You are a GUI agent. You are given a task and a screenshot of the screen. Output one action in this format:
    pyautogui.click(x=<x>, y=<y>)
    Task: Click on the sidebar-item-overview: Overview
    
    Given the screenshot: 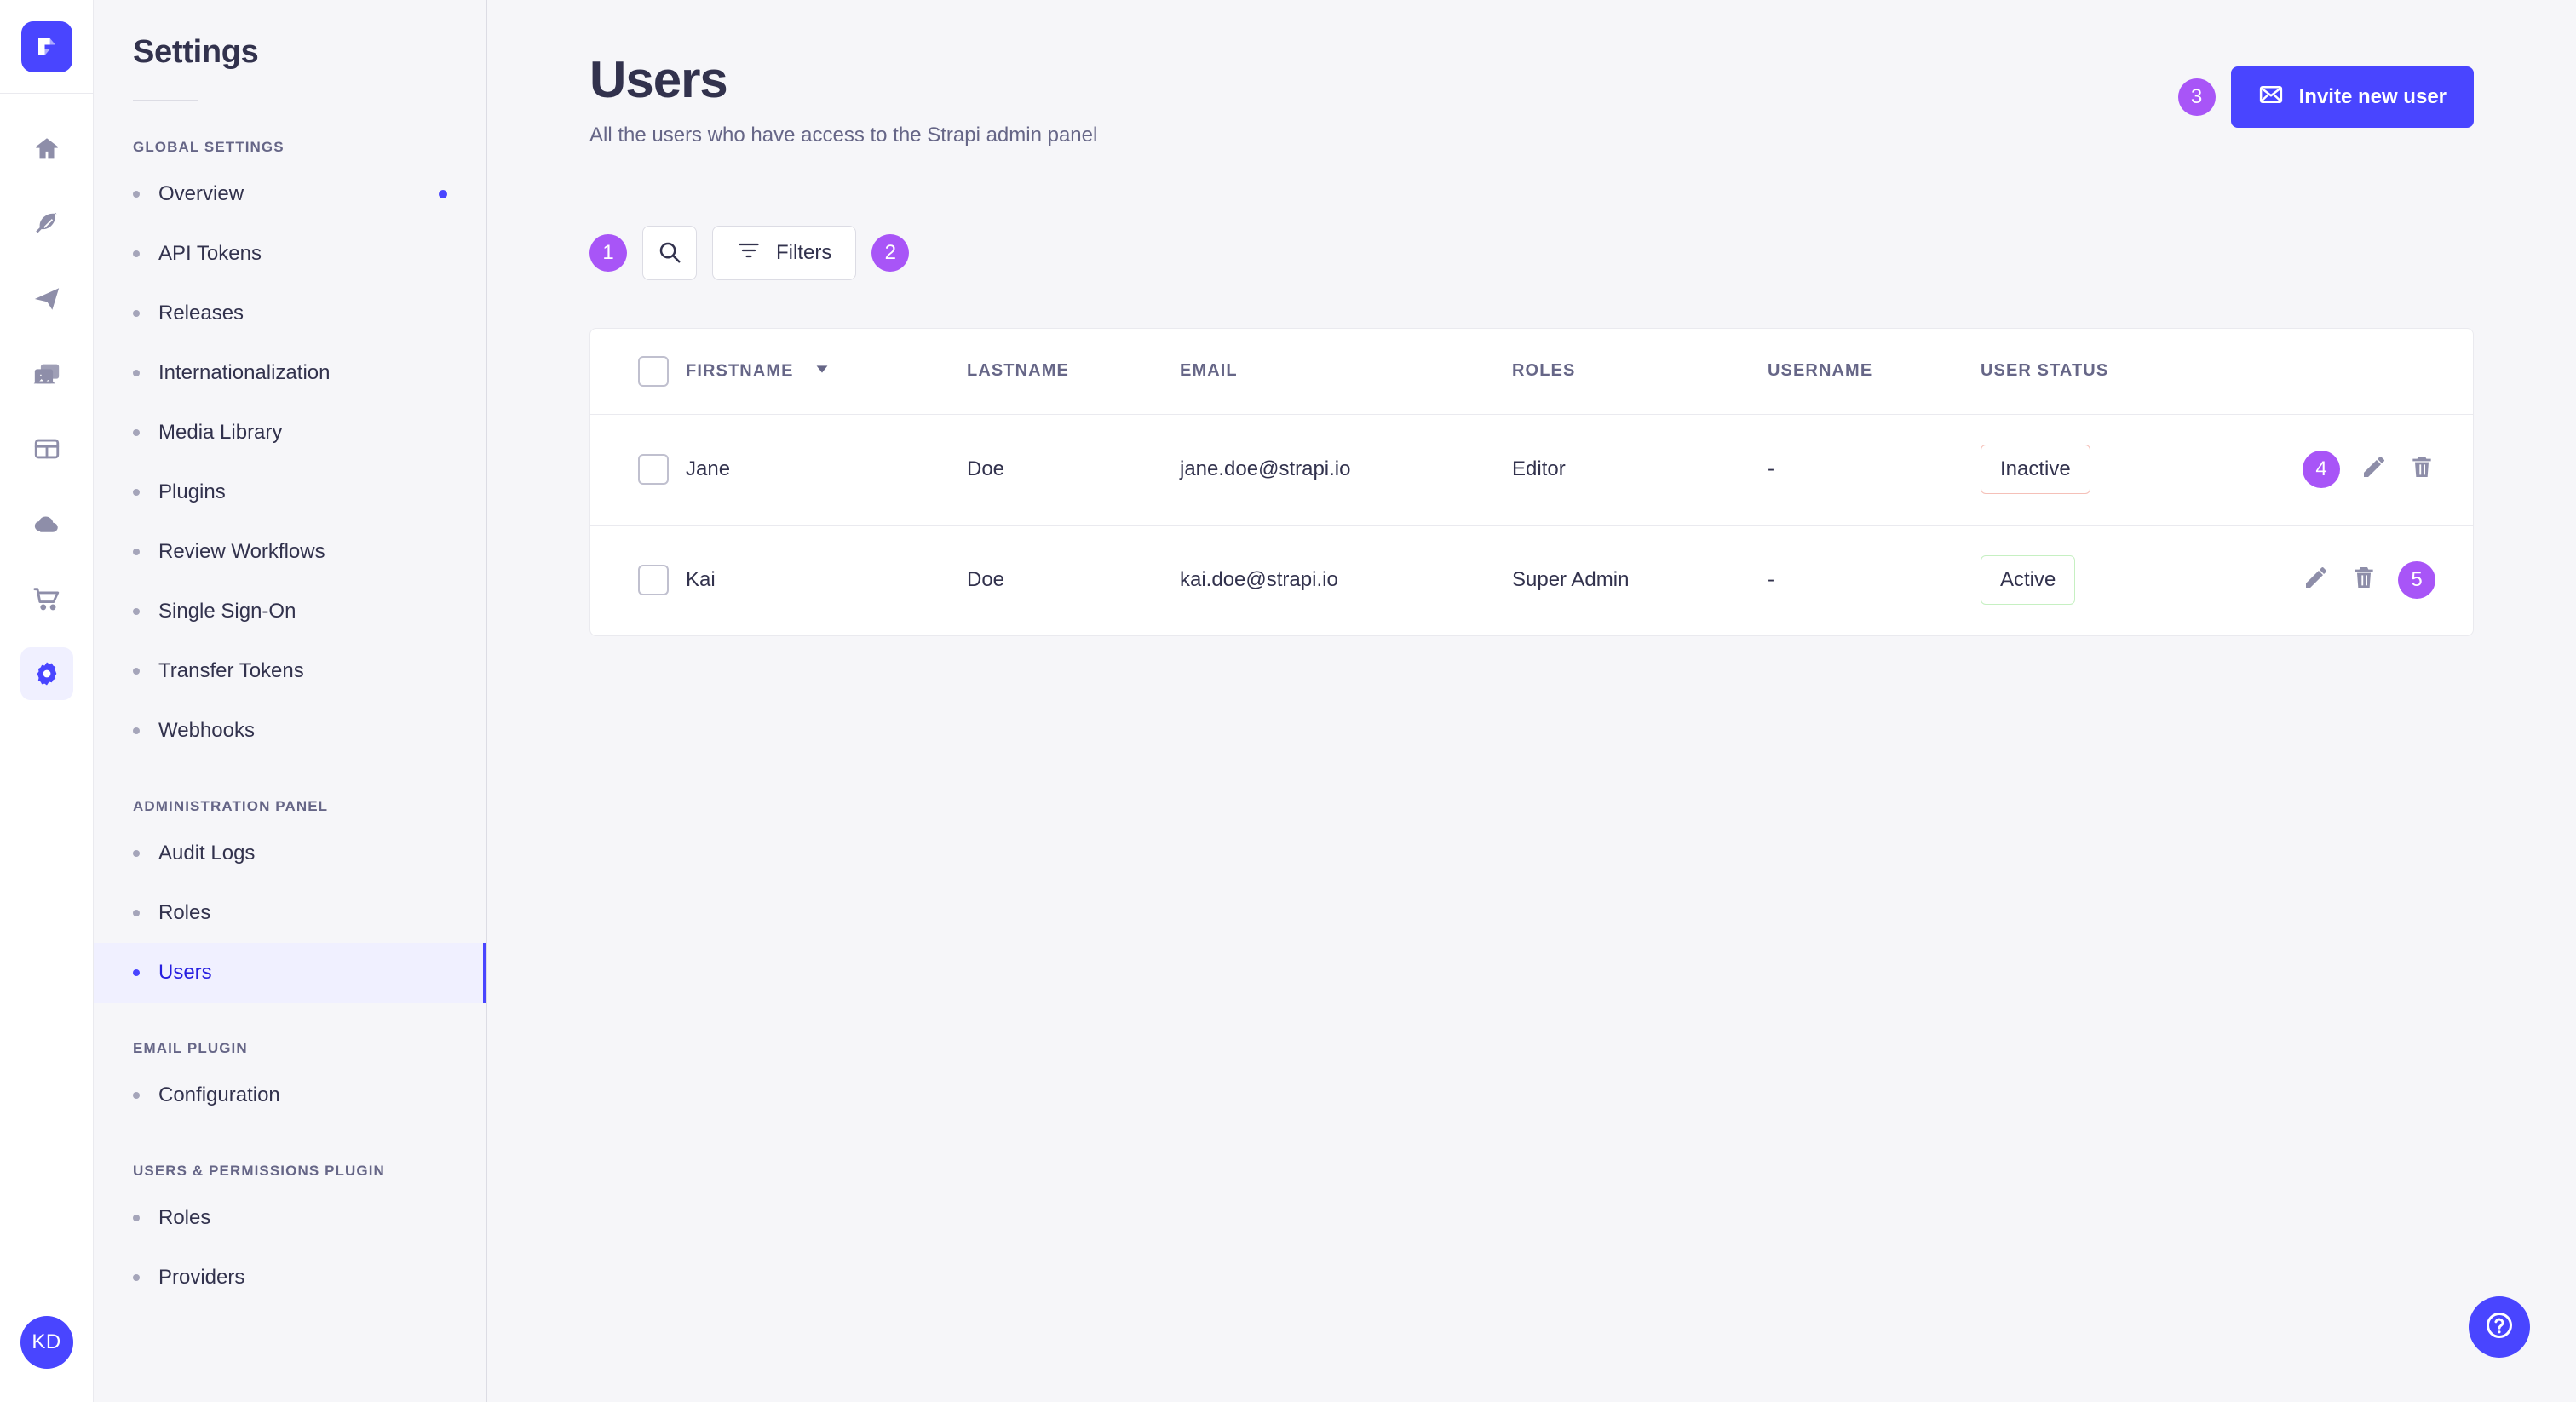 What is the action you would take?
    pyautogui.click(x=290, y=194)
    